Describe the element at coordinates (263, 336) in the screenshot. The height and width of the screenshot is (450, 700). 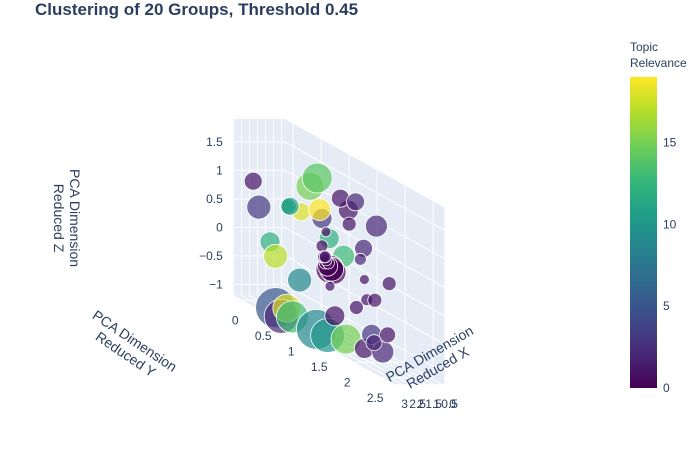
I see `y-tick-label: 0.5` at that location.